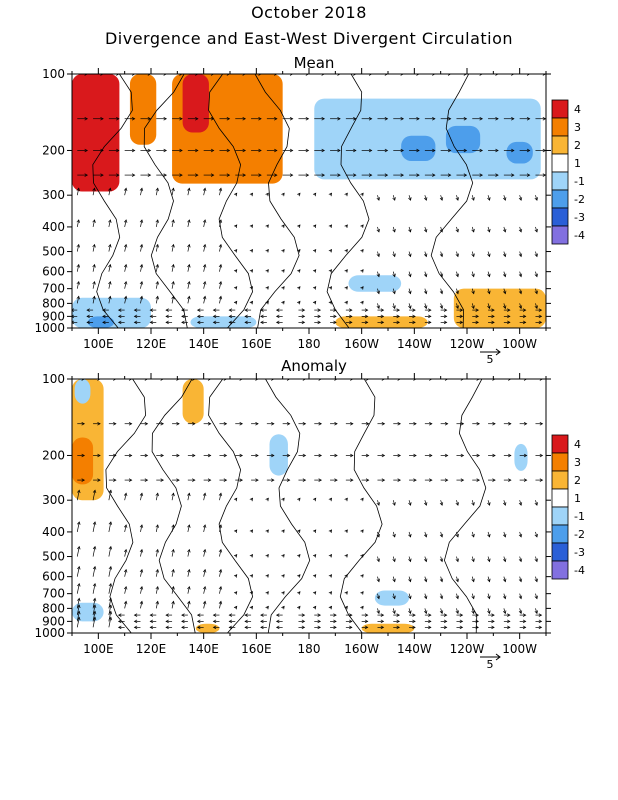 Image resolution: width=618 pixels, height=800 pixels. I want to click on x-tick-label: 100E, so click(98, 649).